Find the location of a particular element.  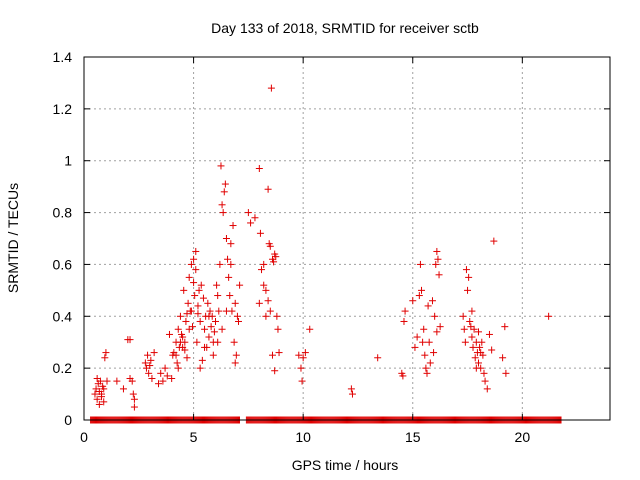

y-tick-label: 0.2 is located at coordinates (63, 368).